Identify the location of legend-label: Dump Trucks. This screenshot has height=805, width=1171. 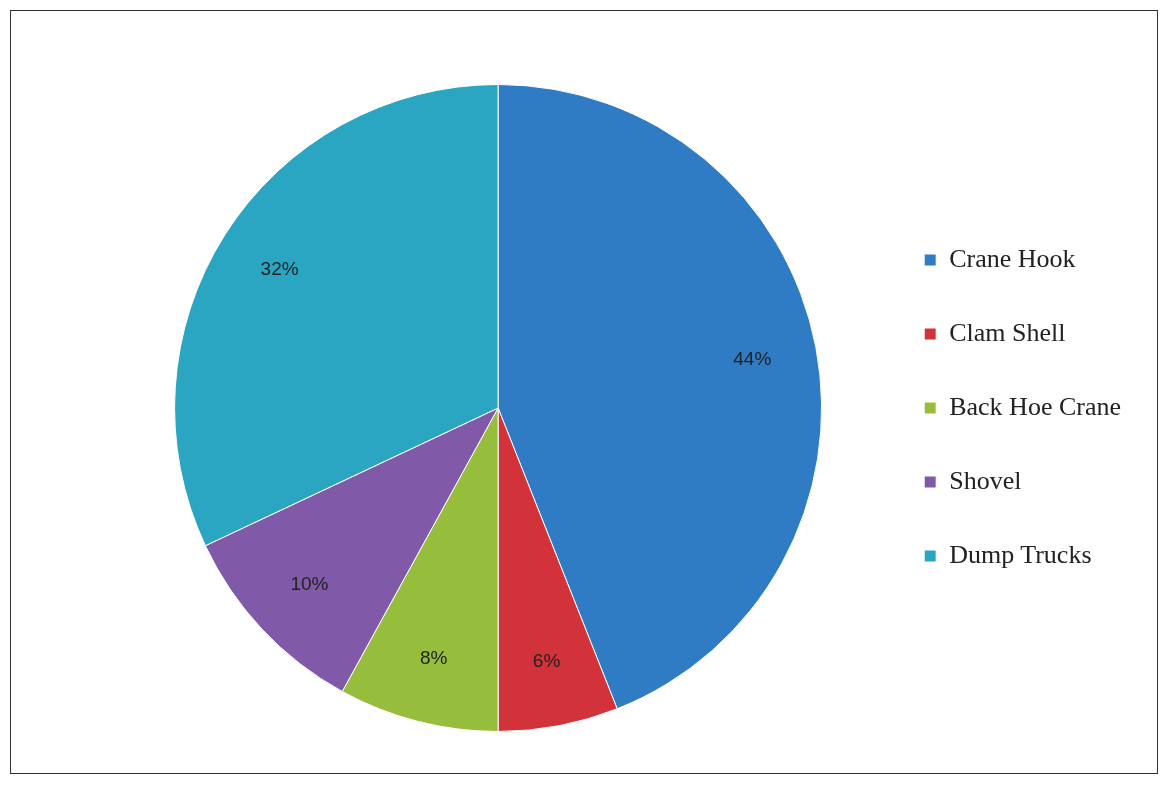
(1020, 554).